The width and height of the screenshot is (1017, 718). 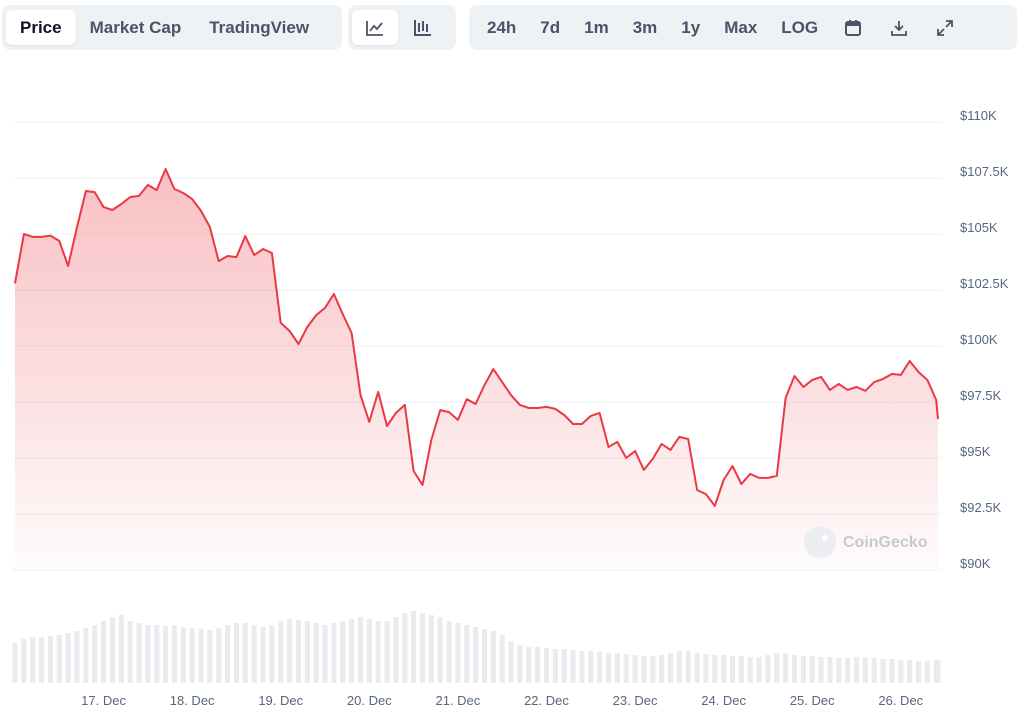 What do you see at coordinates (596, 27) in the screenshot?
I see `range-tab: 1m` at bounding box center [596, 27].